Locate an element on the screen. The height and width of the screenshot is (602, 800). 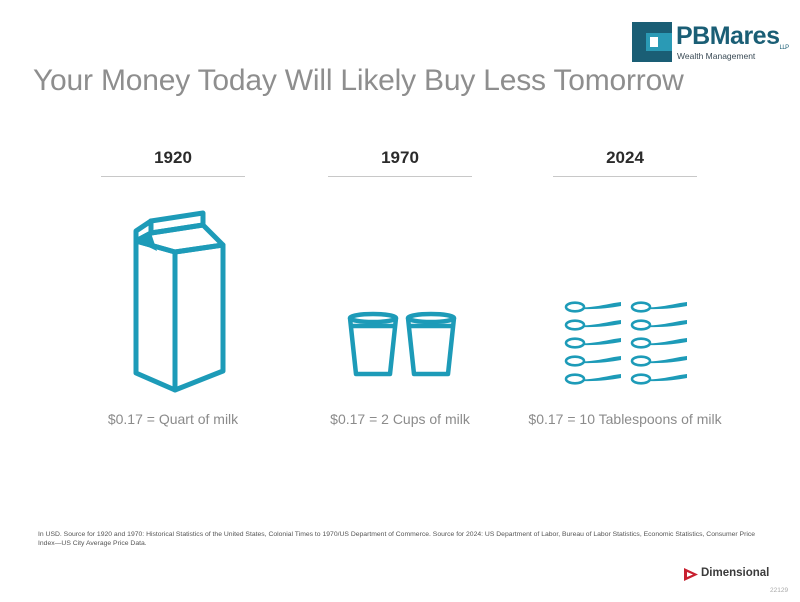
column-year: 1920 is located at coordinates (173, 157).